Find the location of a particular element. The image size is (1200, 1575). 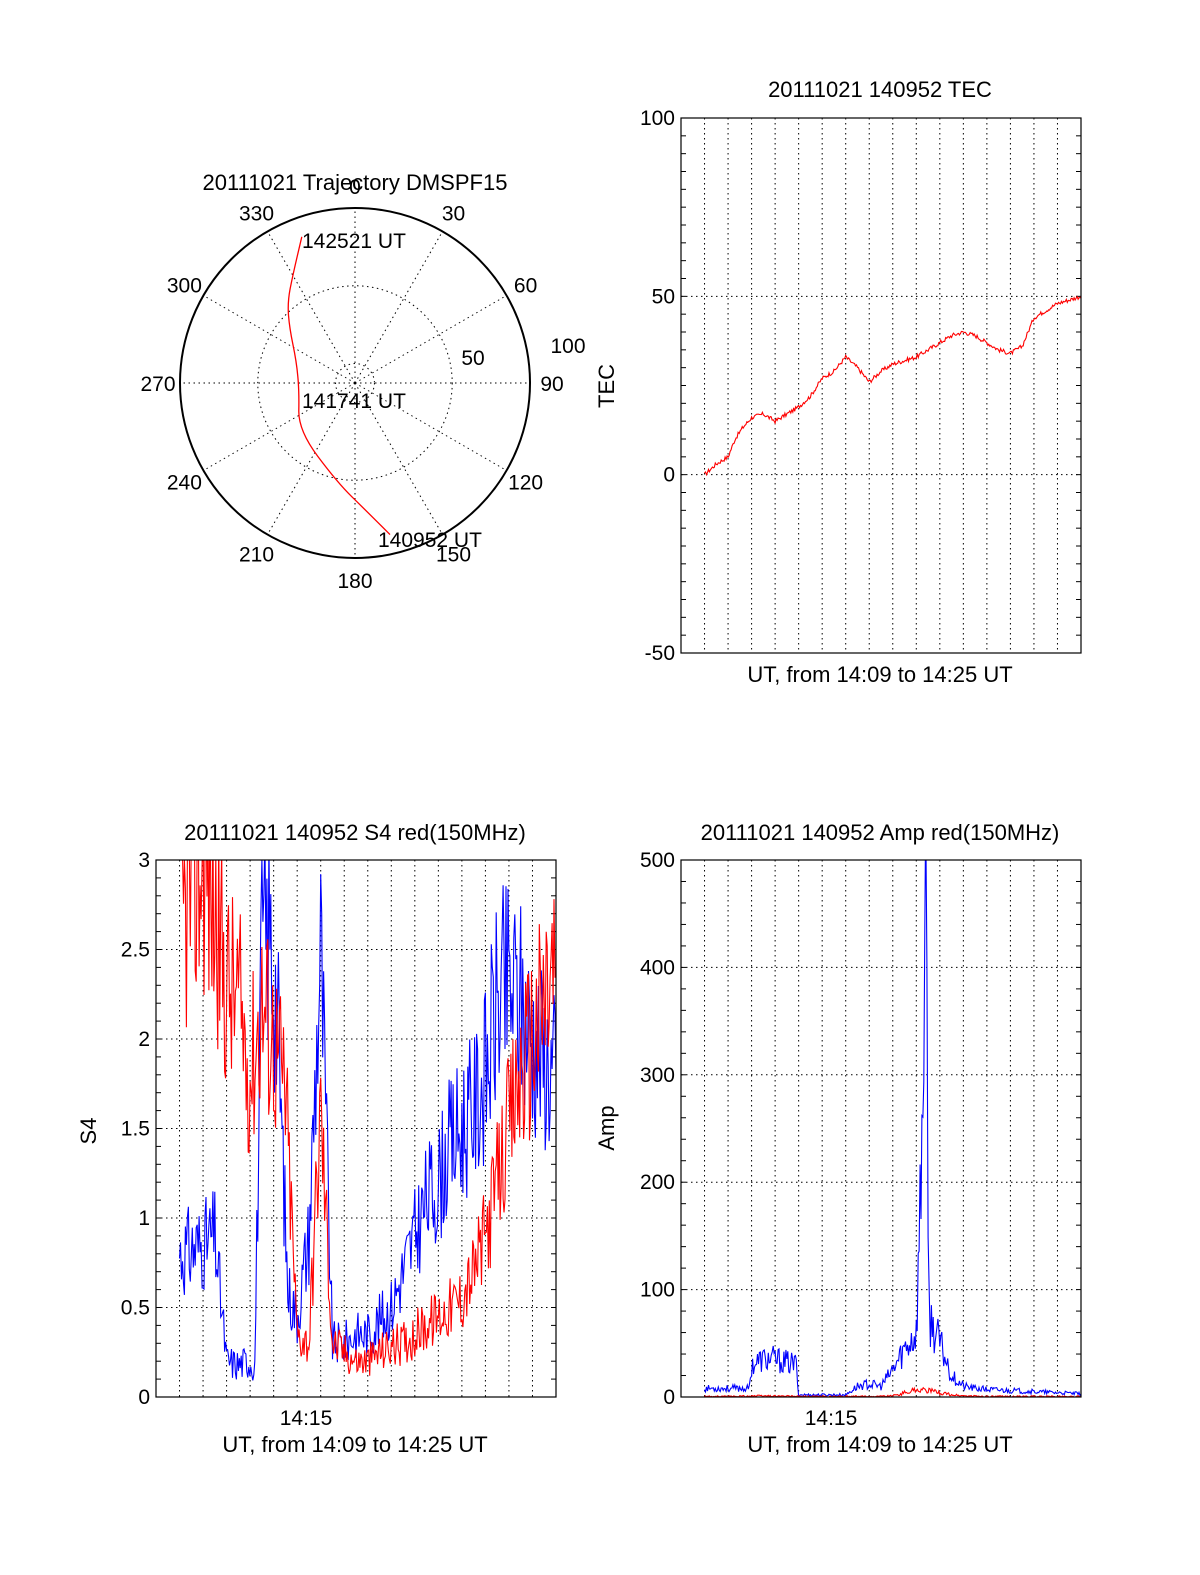

y-tick-label: 1 is located at coordinates (144, 1218).